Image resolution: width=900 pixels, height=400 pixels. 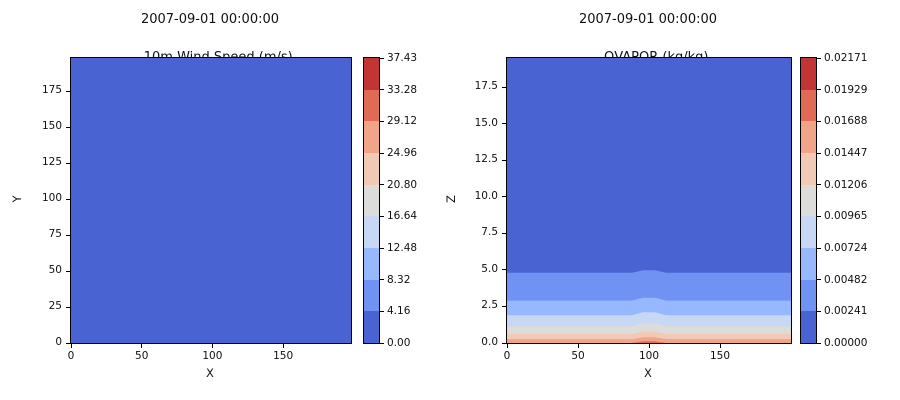 I want to click on y-tick-label: 0, so click(x=58, y=342).